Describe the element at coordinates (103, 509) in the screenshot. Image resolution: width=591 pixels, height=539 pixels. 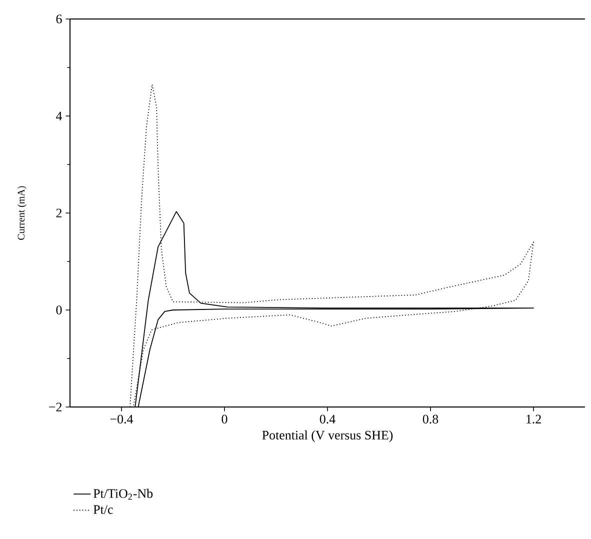
I see `legend-label: Pt/c` at that location.